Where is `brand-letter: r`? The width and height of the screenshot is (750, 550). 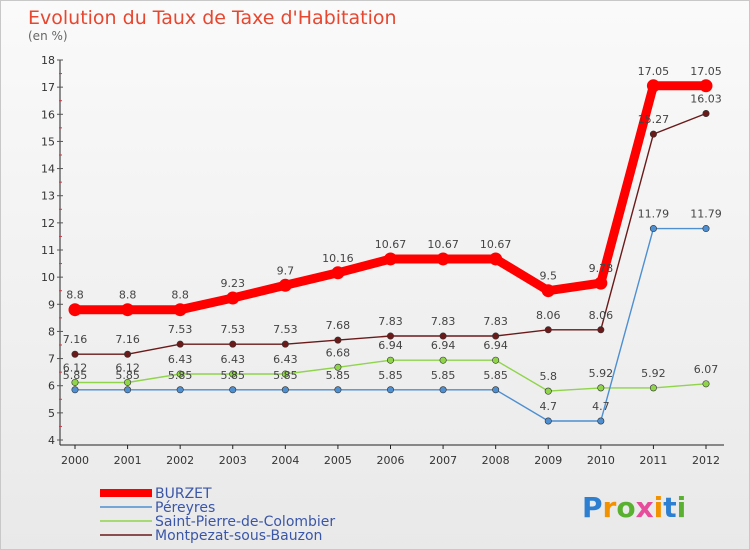 brand-letter: r is located at coordinates (610, 507).